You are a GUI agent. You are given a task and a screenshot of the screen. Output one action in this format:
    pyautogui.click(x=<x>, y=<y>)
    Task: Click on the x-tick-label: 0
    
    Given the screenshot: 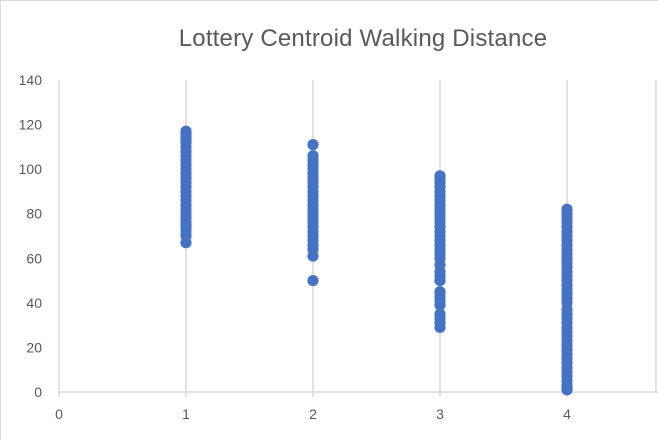 What is the action you would take?
    pyautogui.click(x=59, y=414)
    